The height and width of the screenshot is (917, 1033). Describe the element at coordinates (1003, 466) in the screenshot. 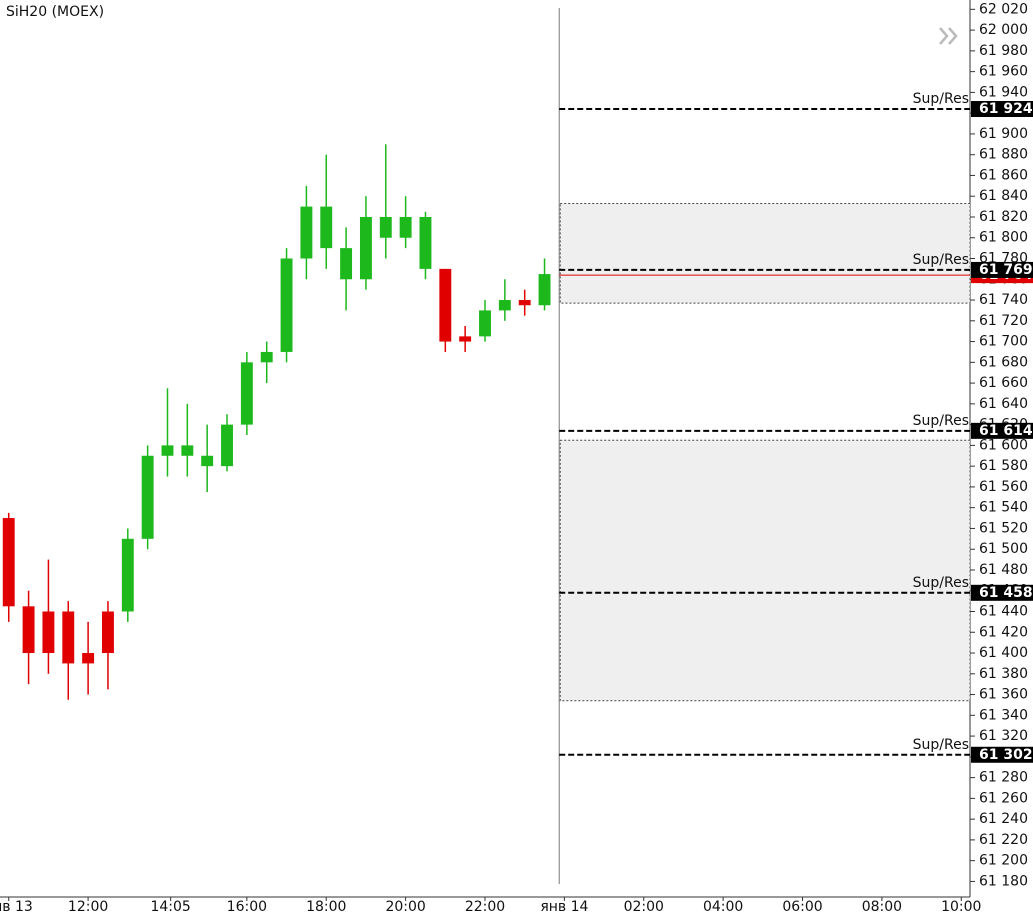

I see `y-tick-label: 61 580` at that location.